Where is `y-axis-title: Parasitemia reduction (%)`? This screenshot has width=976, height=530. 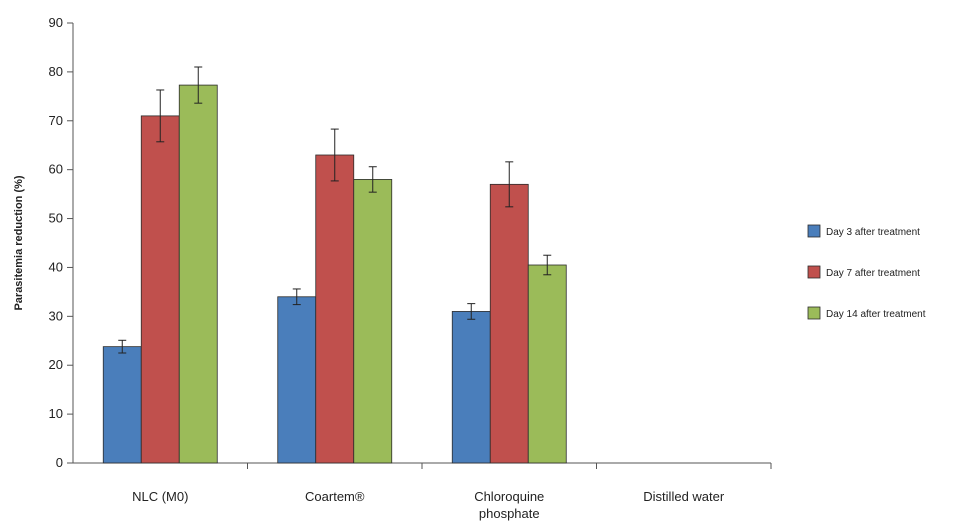
y-axis-title: Parasitemia reduction (%) is located at coordinates (19, 242).